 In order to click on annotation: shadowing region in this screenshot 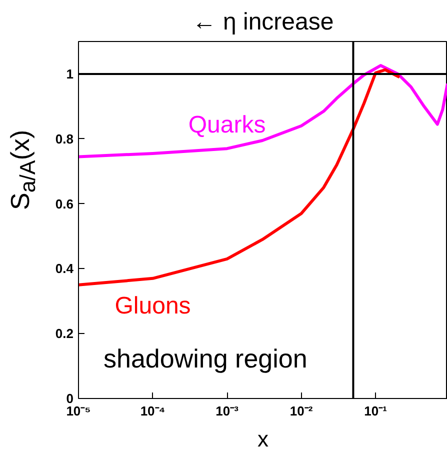, I will do `click(206, 359)`.